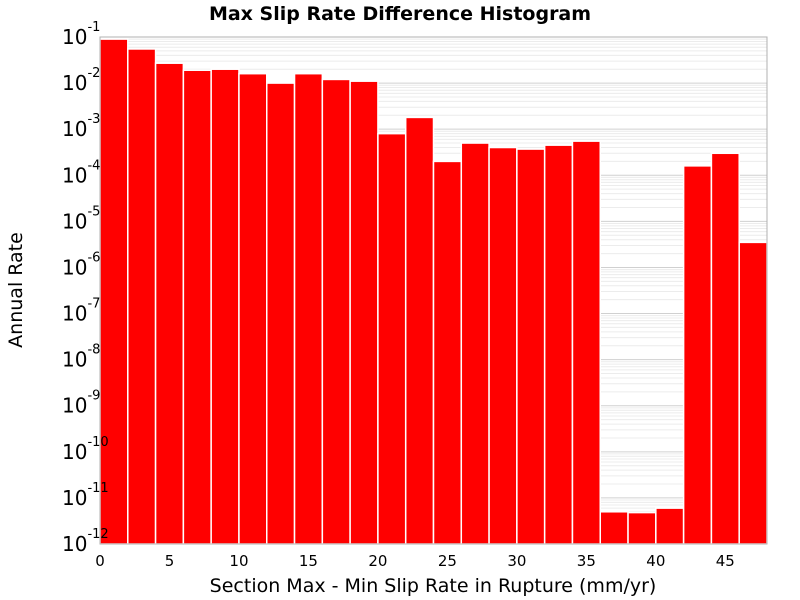  Describe the element at coordinates (170, 561) in the screenshot. I see `x-tick-label: 5` at that location.